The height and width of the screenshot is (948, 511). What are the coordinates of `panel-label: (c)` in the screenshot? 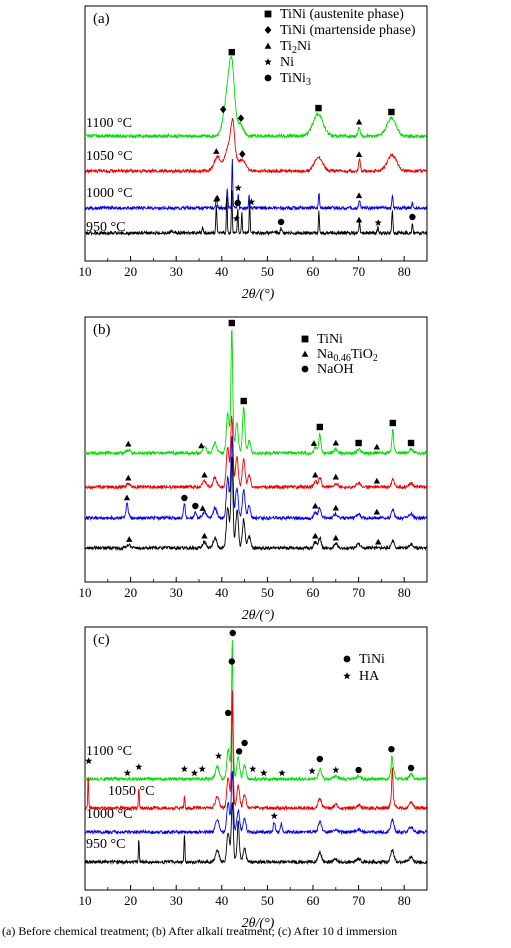 It's located at (101, 640).